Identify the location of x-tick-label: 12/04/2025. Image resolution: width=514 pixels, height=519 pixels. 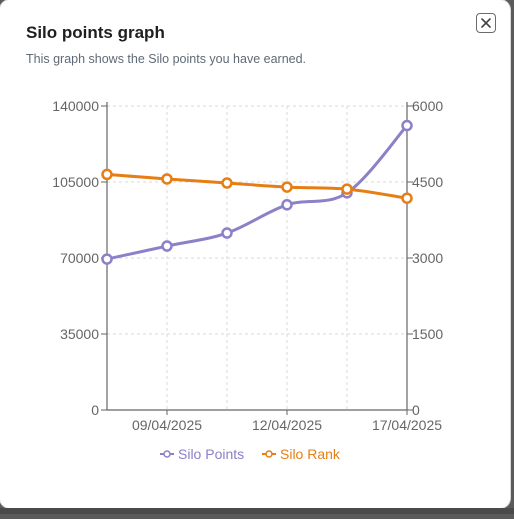
(287, 425).